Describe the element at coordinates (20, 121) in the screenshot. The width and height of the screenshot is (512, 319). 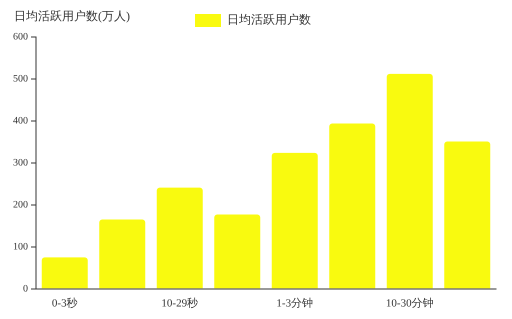
I see `y-tick-label: 400` at that location.